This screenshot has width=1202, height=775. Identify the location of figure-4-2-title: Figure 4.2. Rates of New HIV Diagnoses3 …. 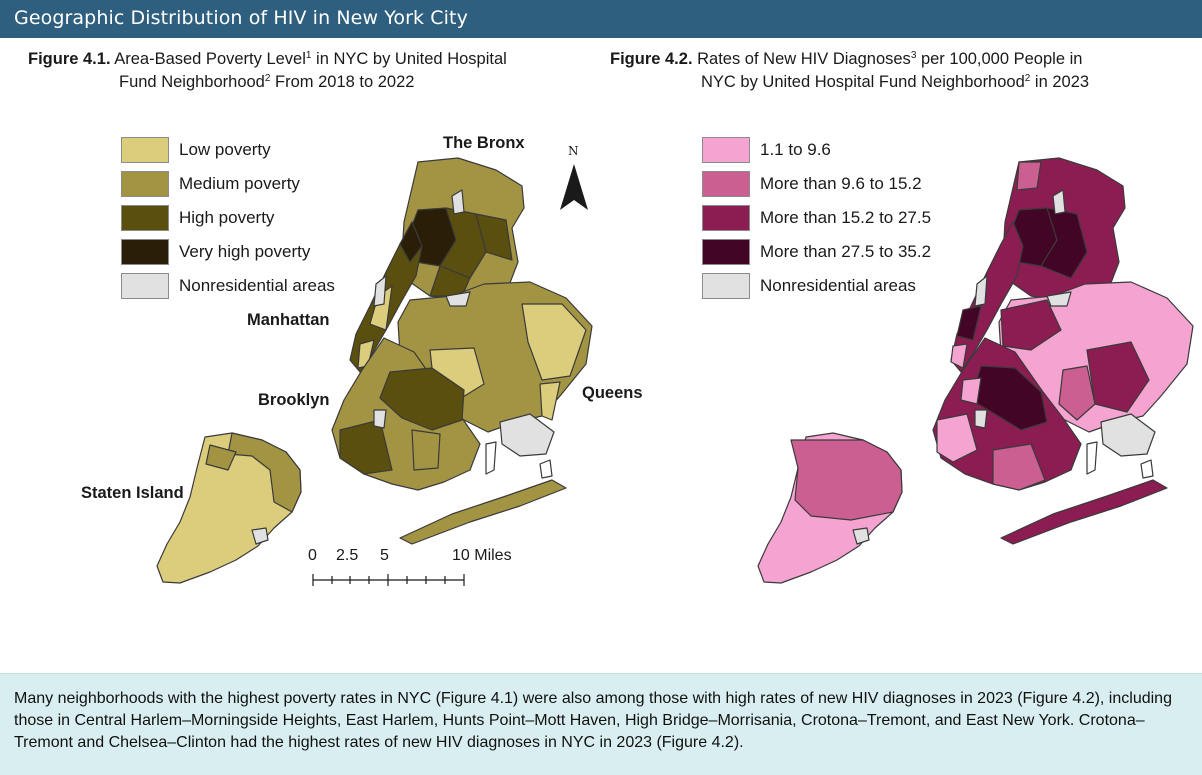
(850, 70).